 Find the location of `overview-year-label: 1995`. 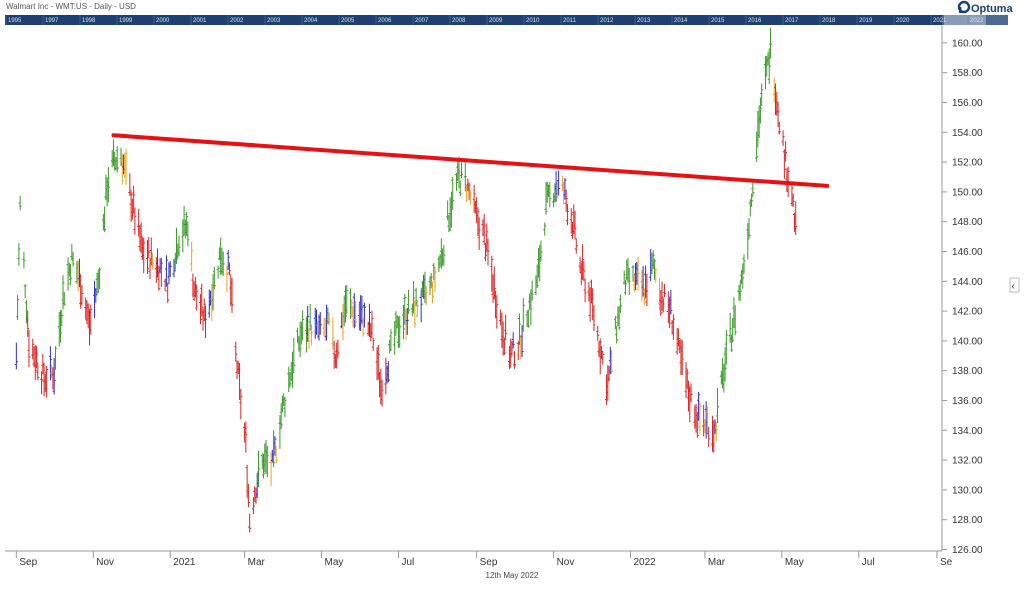

overview-year-label: 1995 is located at coordinates (15, 21).